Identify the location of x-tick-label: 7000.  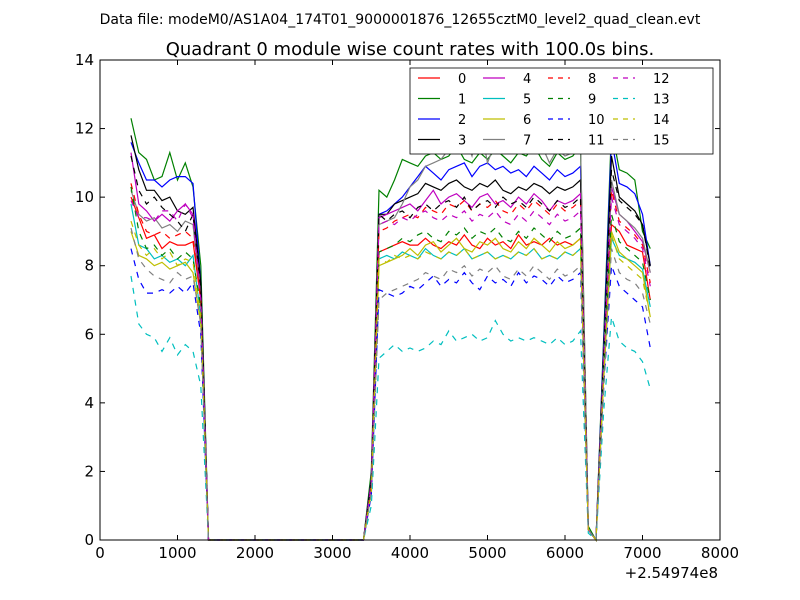
(642, 553).